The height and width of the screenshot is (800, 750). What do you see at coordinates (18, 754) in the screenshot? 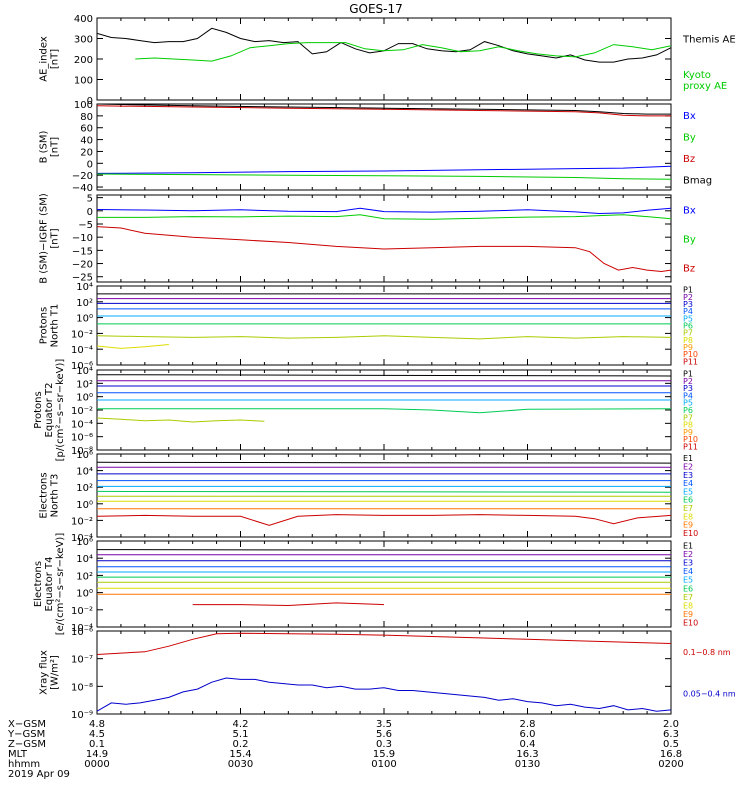
I see `x-axis-row-label: MLT` at bounding box center [18, 754].